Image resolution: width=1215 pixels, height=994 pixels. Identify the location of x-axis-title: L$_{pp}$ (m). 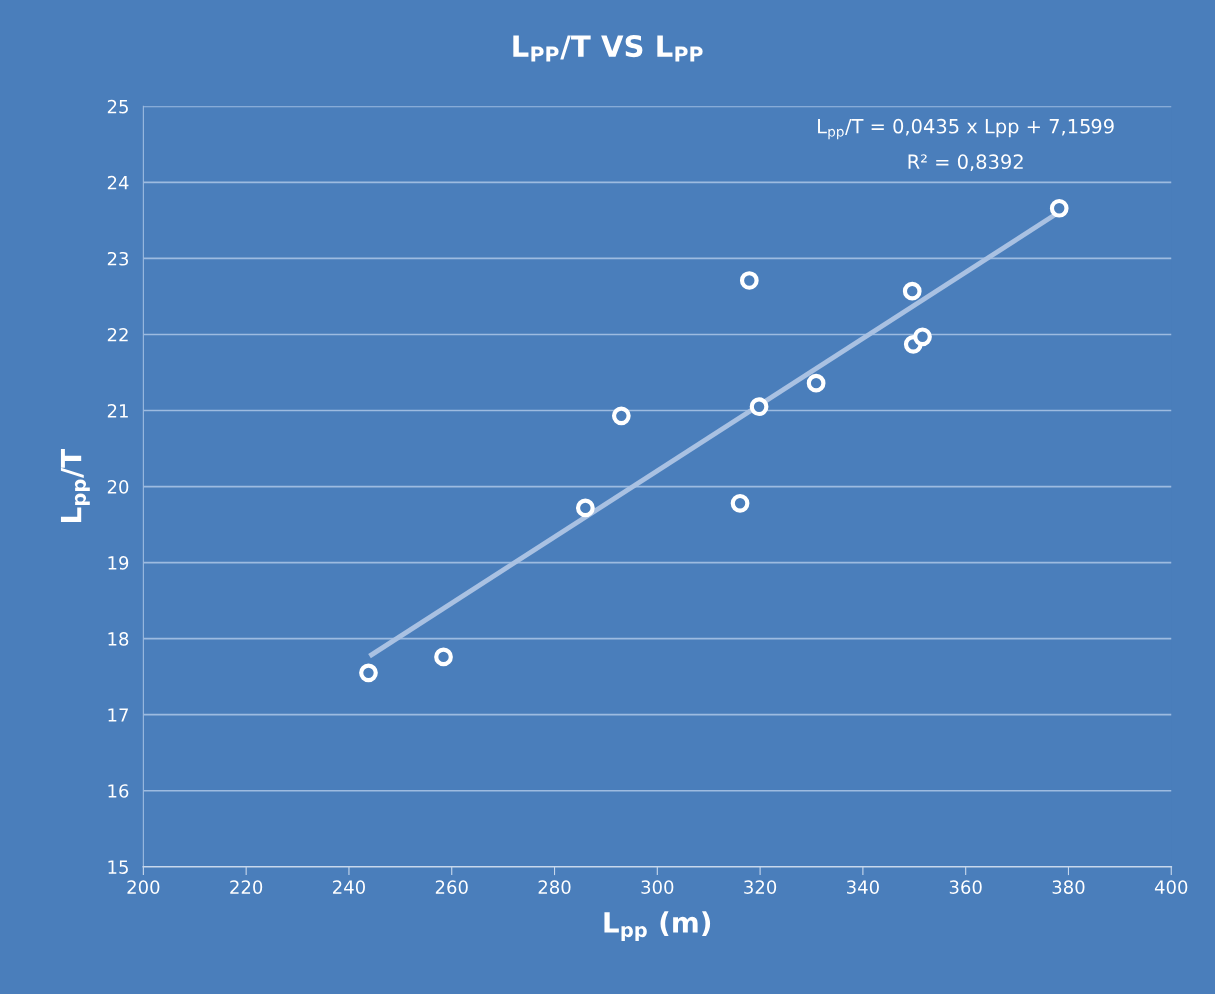
(657, 926).